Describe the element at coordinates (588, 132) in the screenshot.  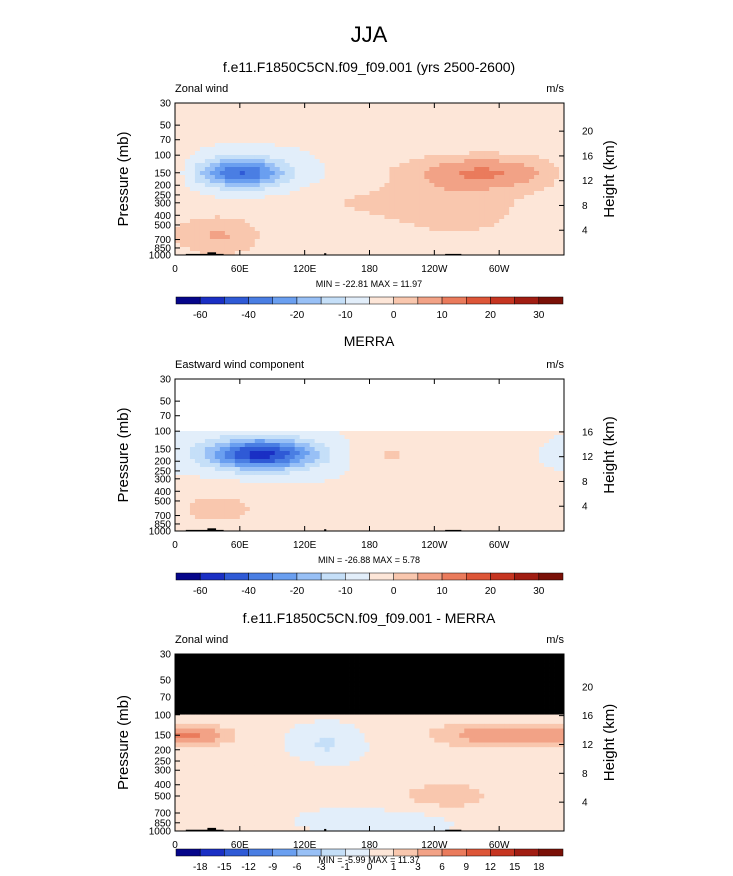
I see `height-tick-label: 20` at that location.